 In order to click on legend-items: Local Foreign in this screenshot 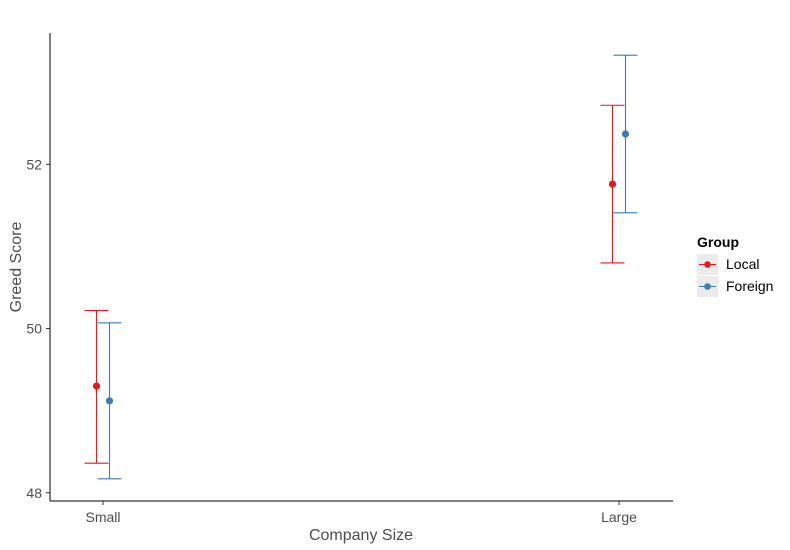, I will do `click(735, 275)`.